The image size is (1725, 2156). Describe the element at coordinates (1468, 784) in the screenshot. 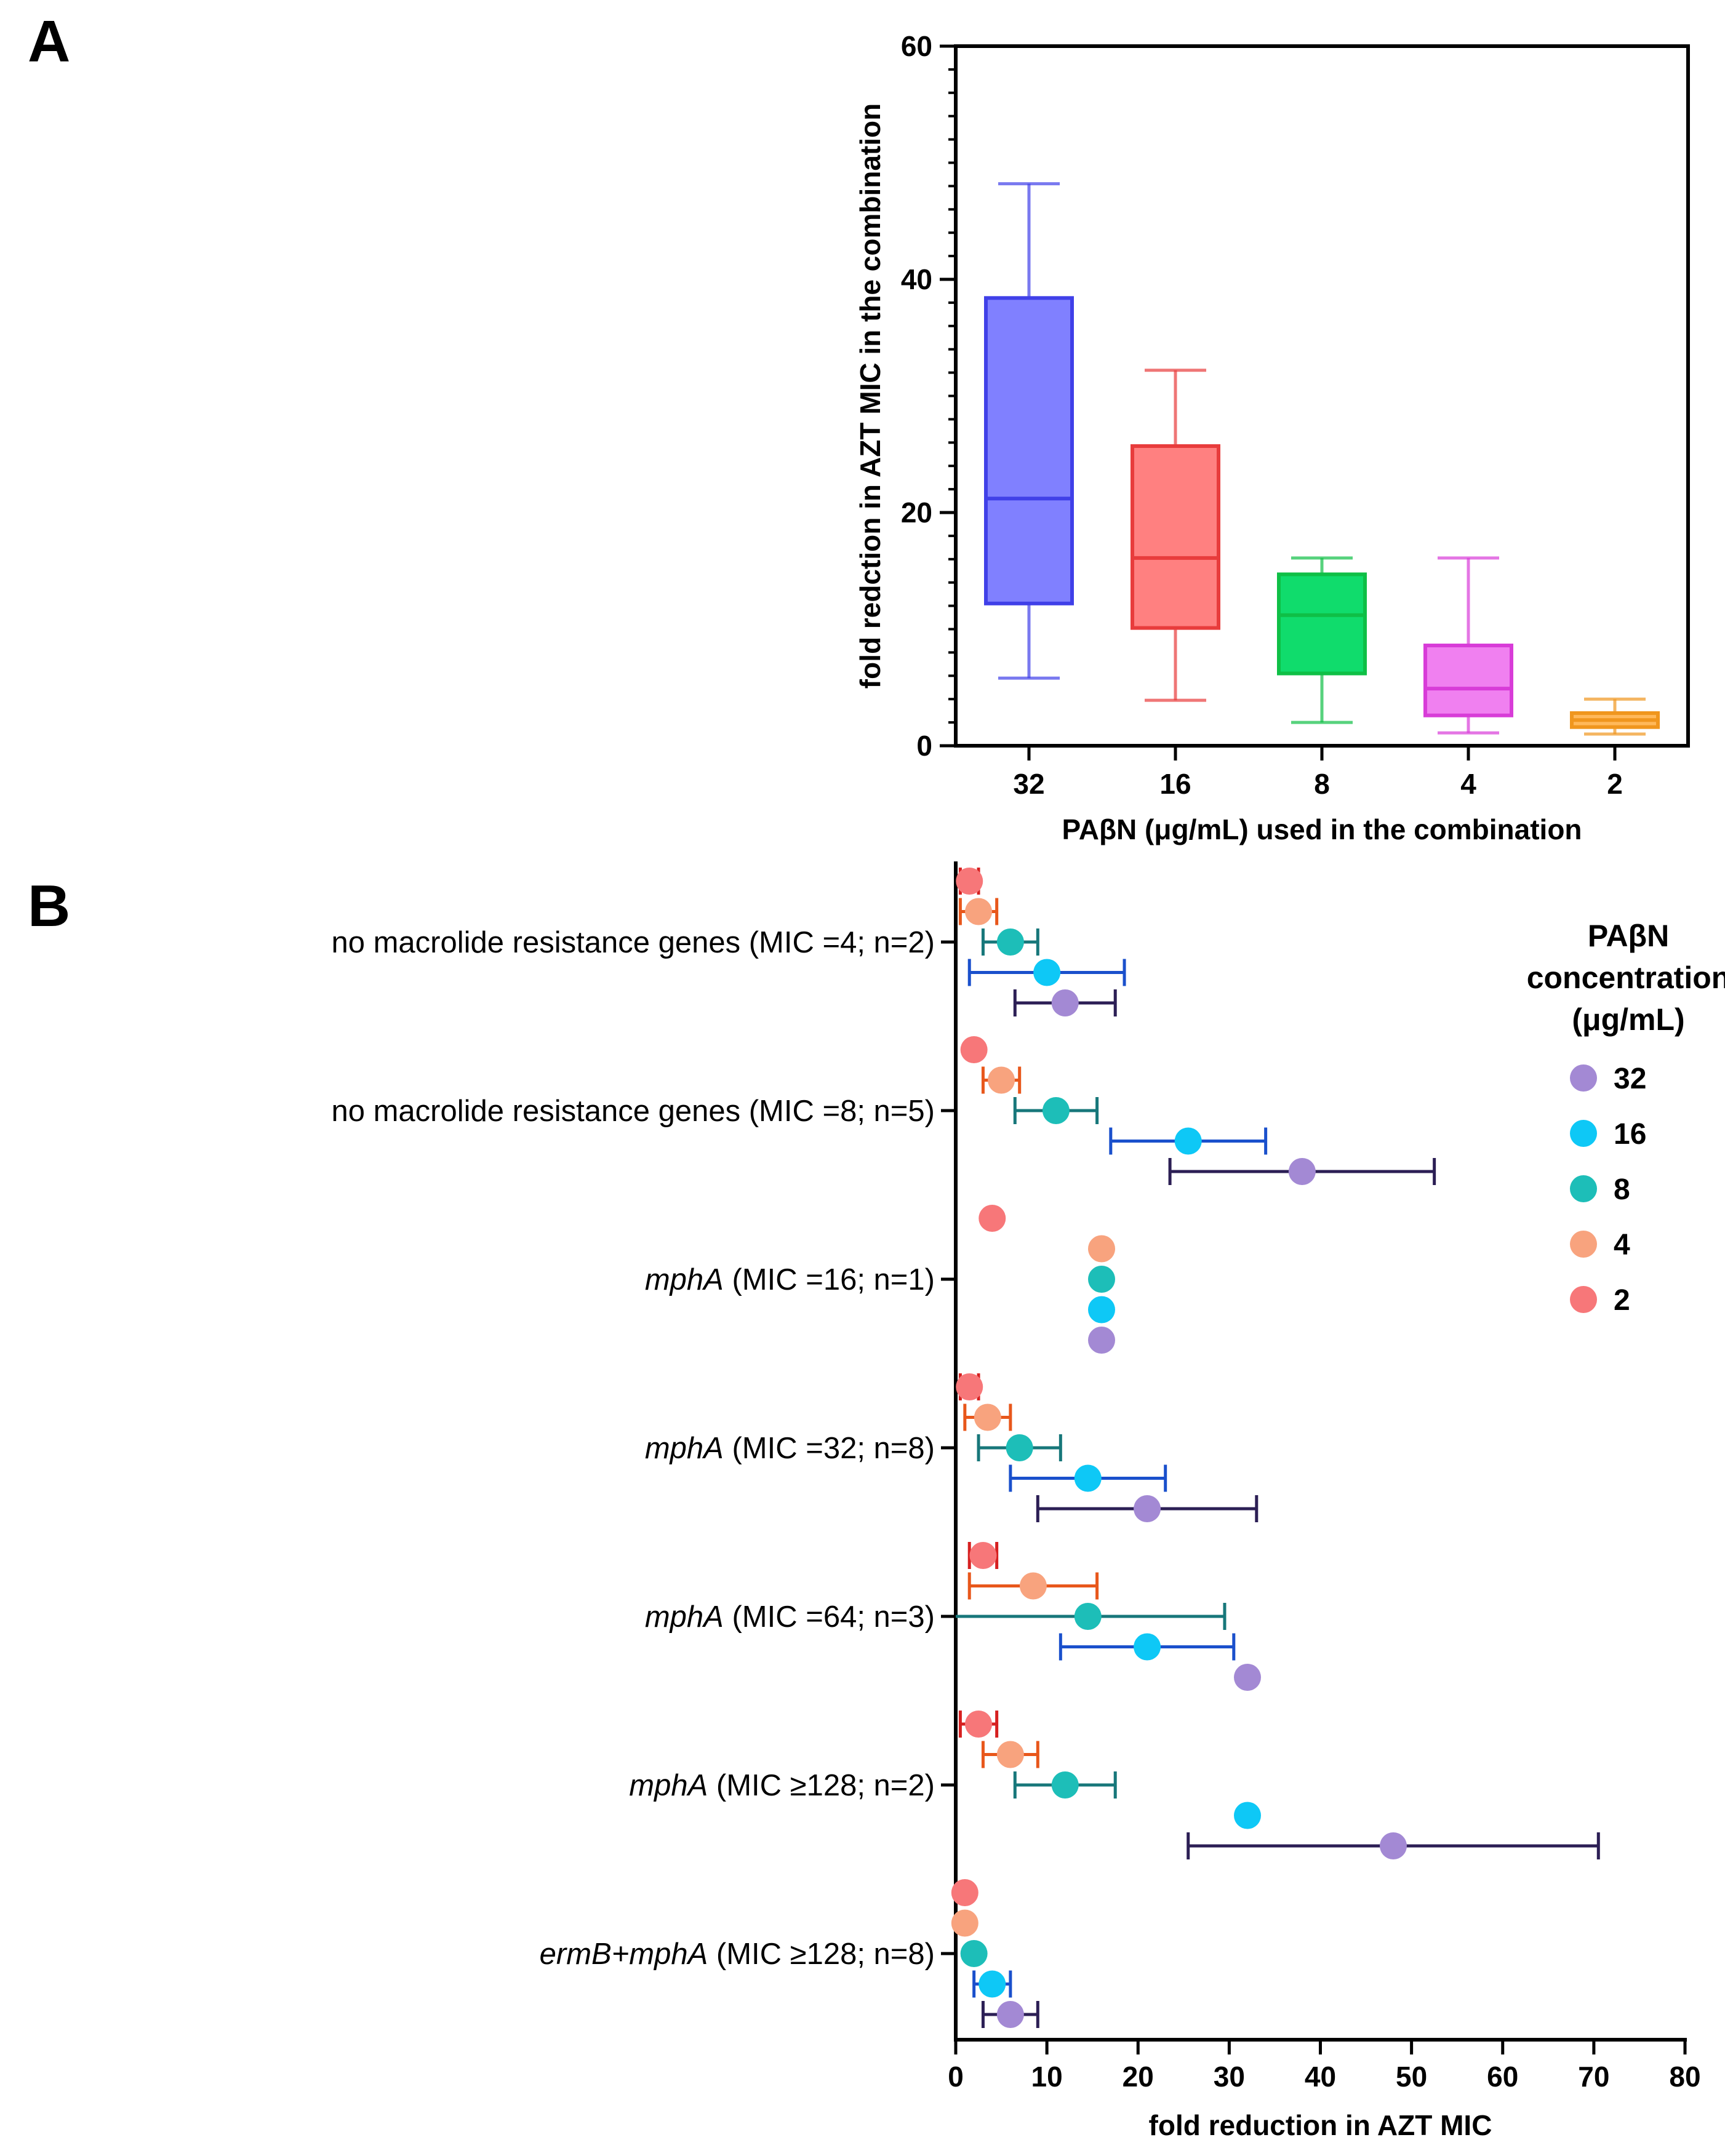

I see `x-tick-label: 4` at that location.